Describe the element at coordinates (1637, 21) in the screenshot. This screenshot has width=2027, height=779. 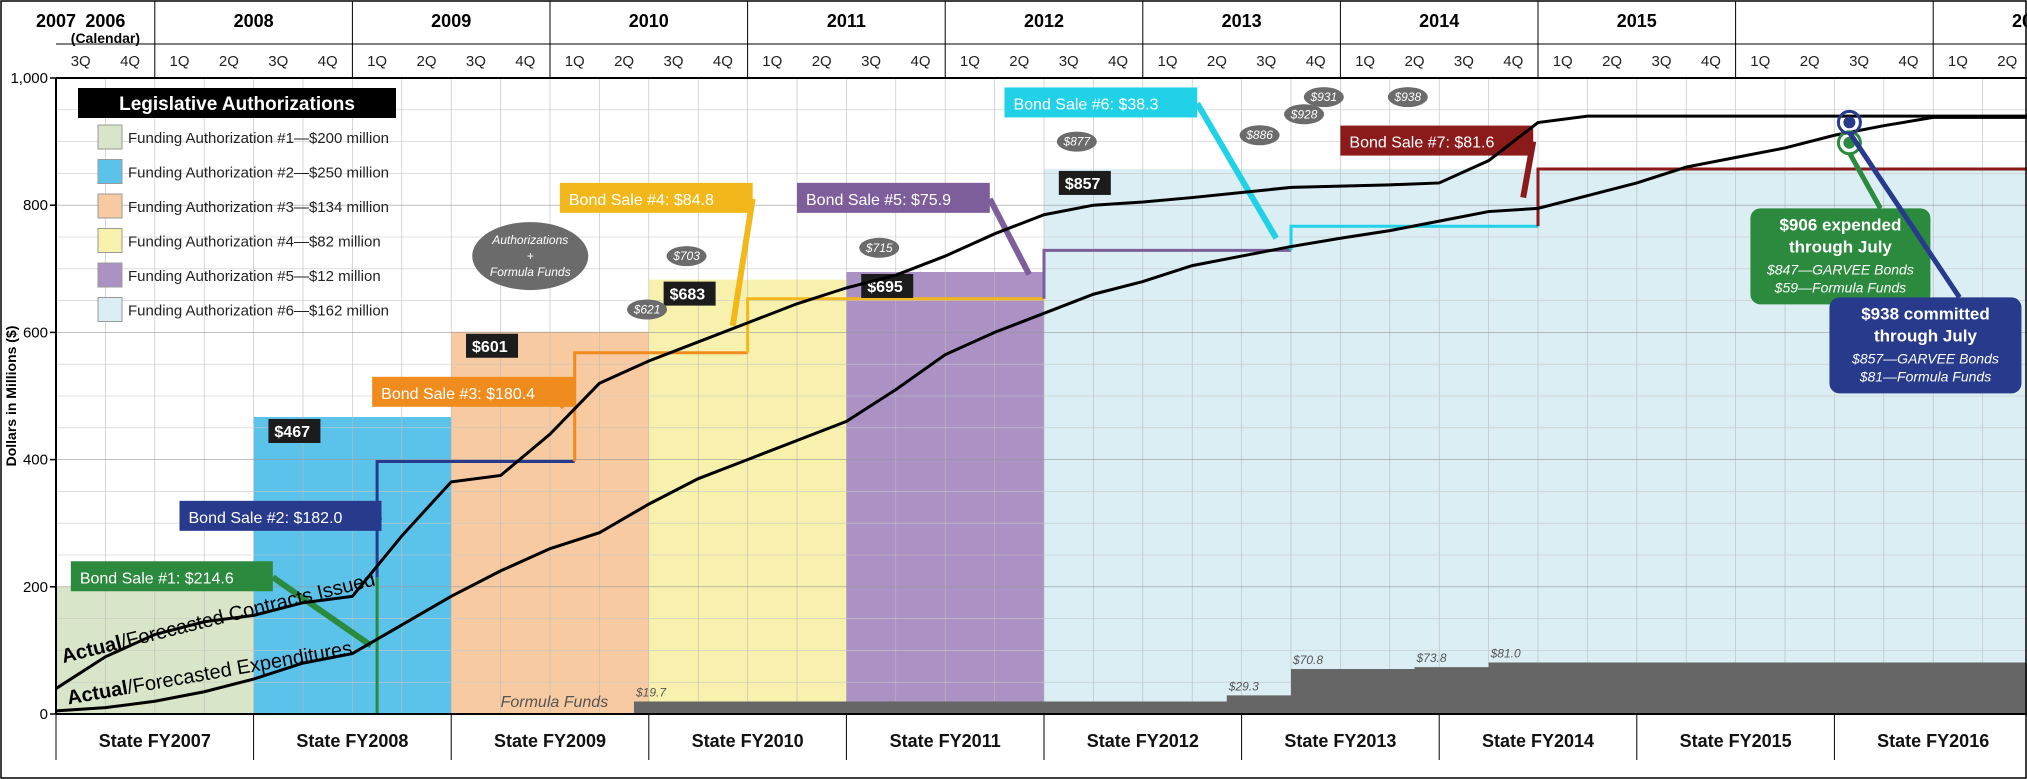
I see `year-label: 2015` at that location.